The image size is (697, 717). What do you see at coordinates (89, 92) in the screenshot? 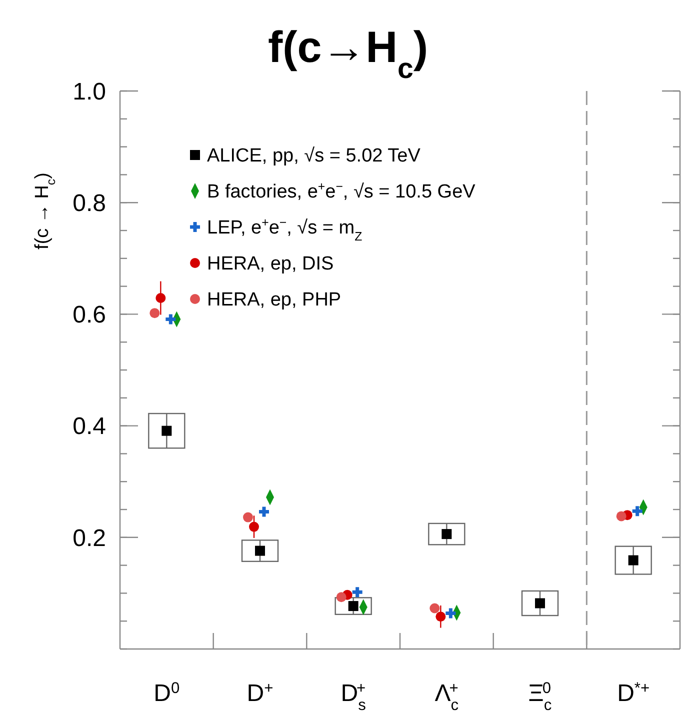
I see `y-tick-label: 1.0` at bounding box center [89, 92].